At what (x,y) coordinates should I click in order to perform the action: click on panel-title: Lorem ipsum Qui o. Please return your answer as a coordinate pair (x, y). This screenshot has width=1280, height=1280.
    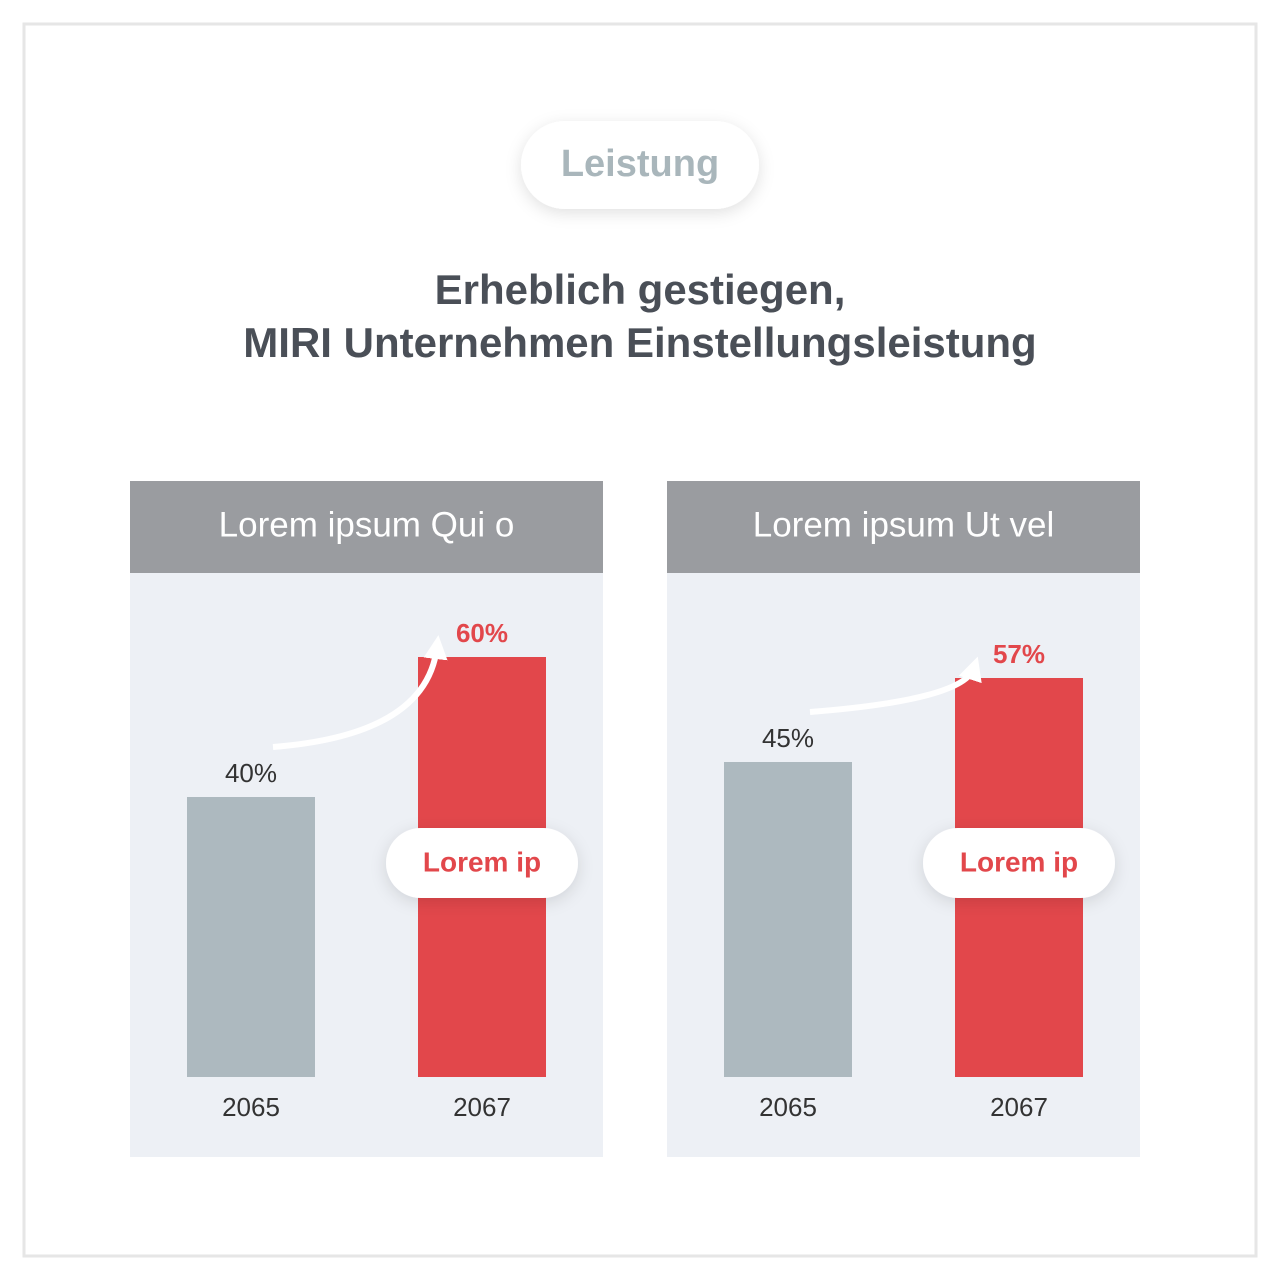
    Looking at the image, I should click on (367, 524).